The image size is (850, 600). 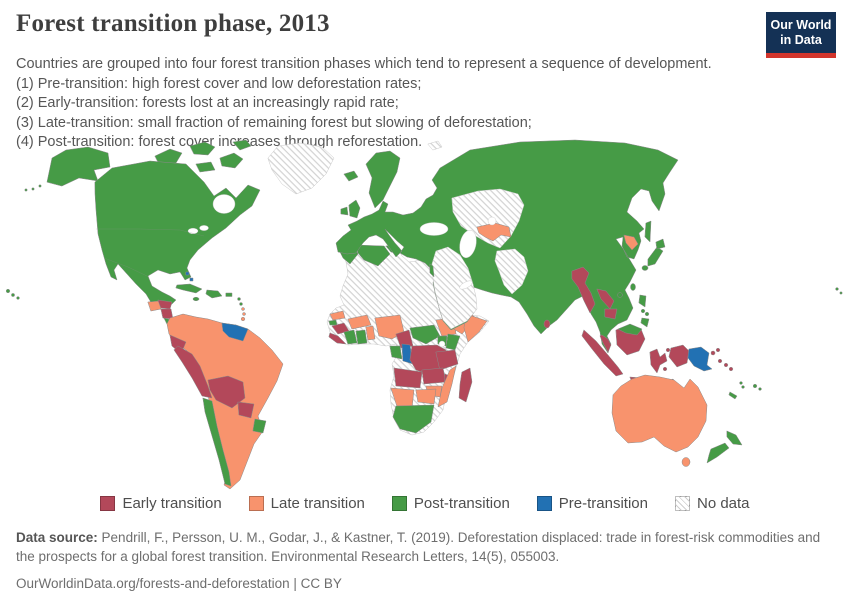 I want to click on map-region-solomon-islands, so click(x=725, y=365).